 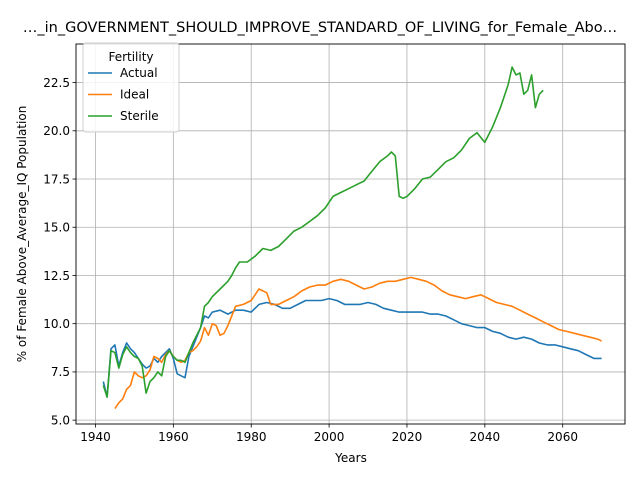 I want to click on legend: Fertility Actual Ideal Sterile, so click(x=131, y=87).